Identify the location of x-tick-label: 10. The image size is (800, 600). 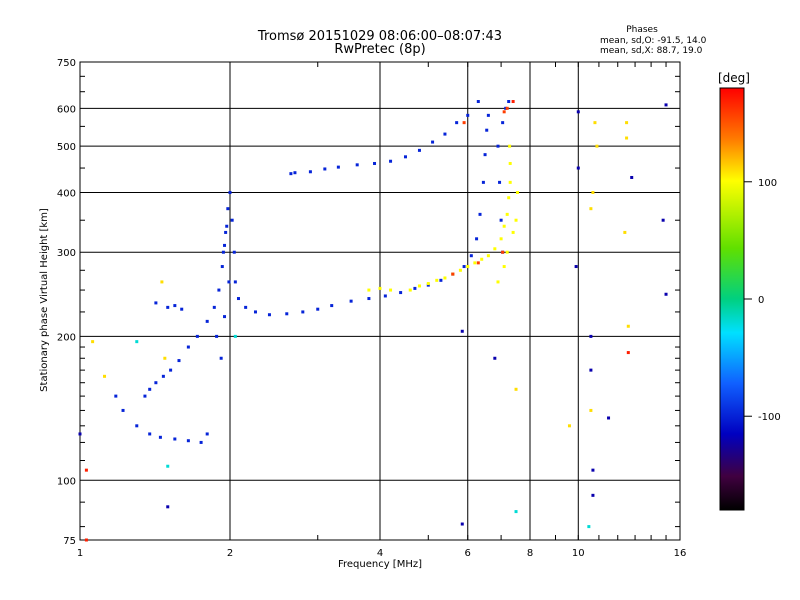
(578, 553).